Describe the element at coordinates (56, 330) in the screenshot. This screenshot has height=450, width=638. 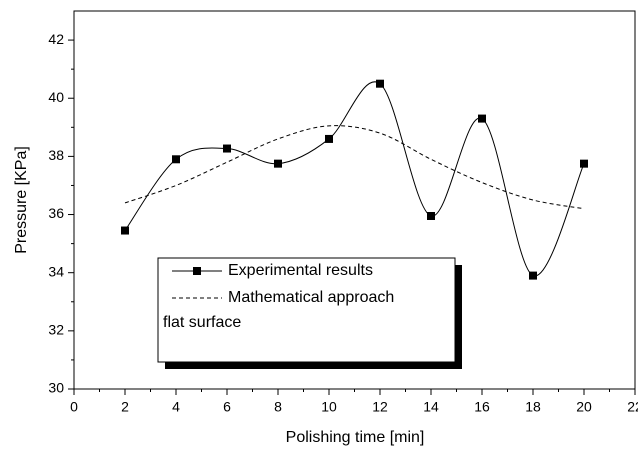
I see `y-tick-label: 32` at that location.